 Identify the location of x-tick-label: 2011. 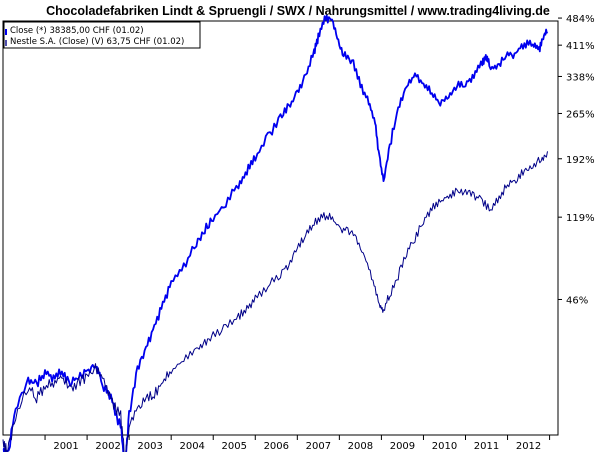
(486, 446).